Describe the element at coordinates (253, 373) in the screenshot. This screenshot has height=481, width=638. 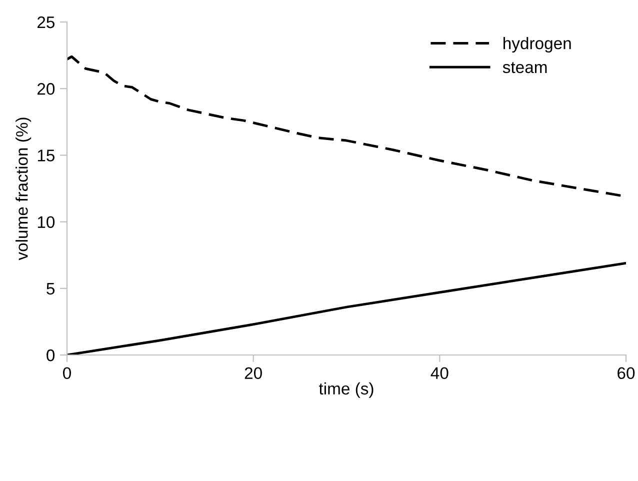
I see `x-tick-label: 20` at that location.